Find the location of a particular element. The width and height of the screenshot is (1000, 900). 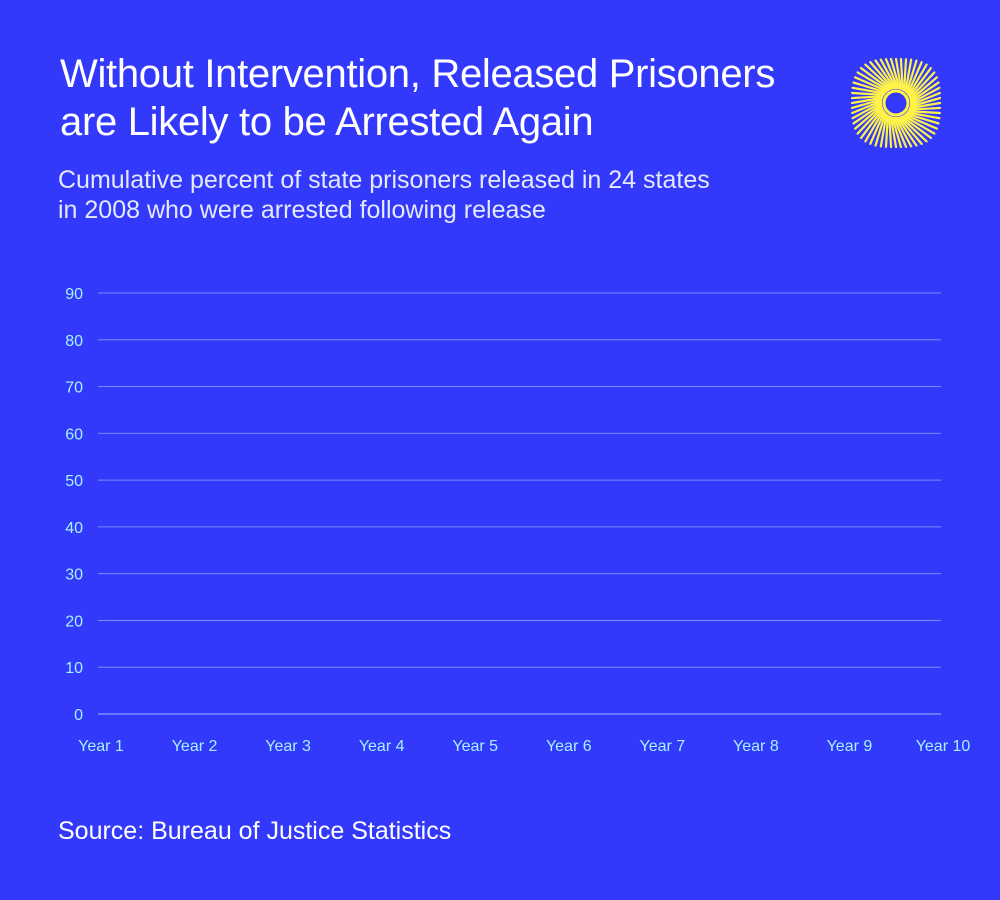

x-tick-label: Year 4 is located at coordinates (382, 746).